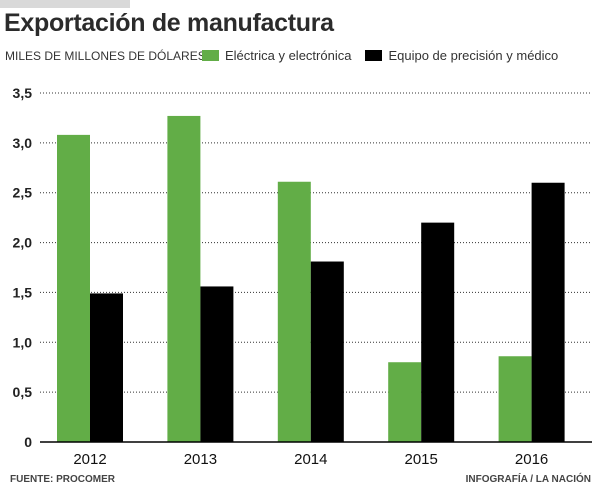 Image resolution: width=596 pixels, height=491 pixels. I want to click on bar-electrica-2013, so click(184, 279).